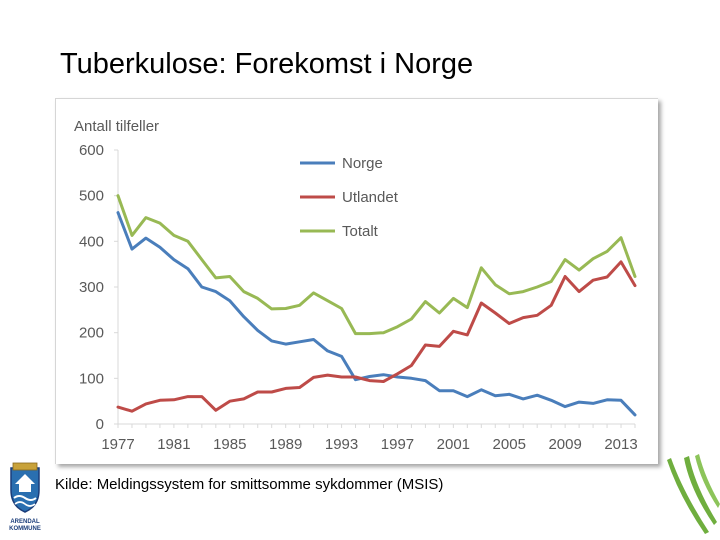  What do you see at coordinates (620, 444) in the screenshot?
I see `x-tick-label: 2013` at bounding box center [620, 444].